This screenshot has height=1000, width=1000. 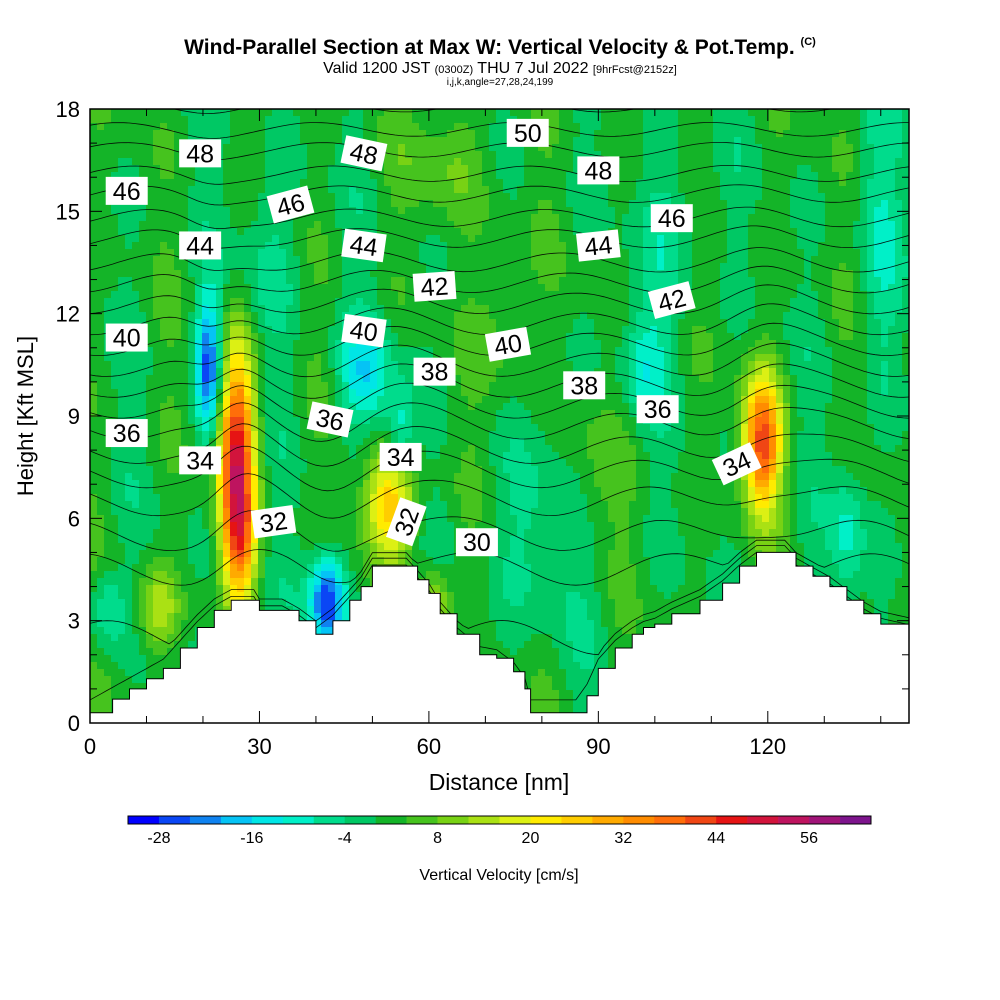 I want to click on contour-label: 32, so click(x=406, y=522).